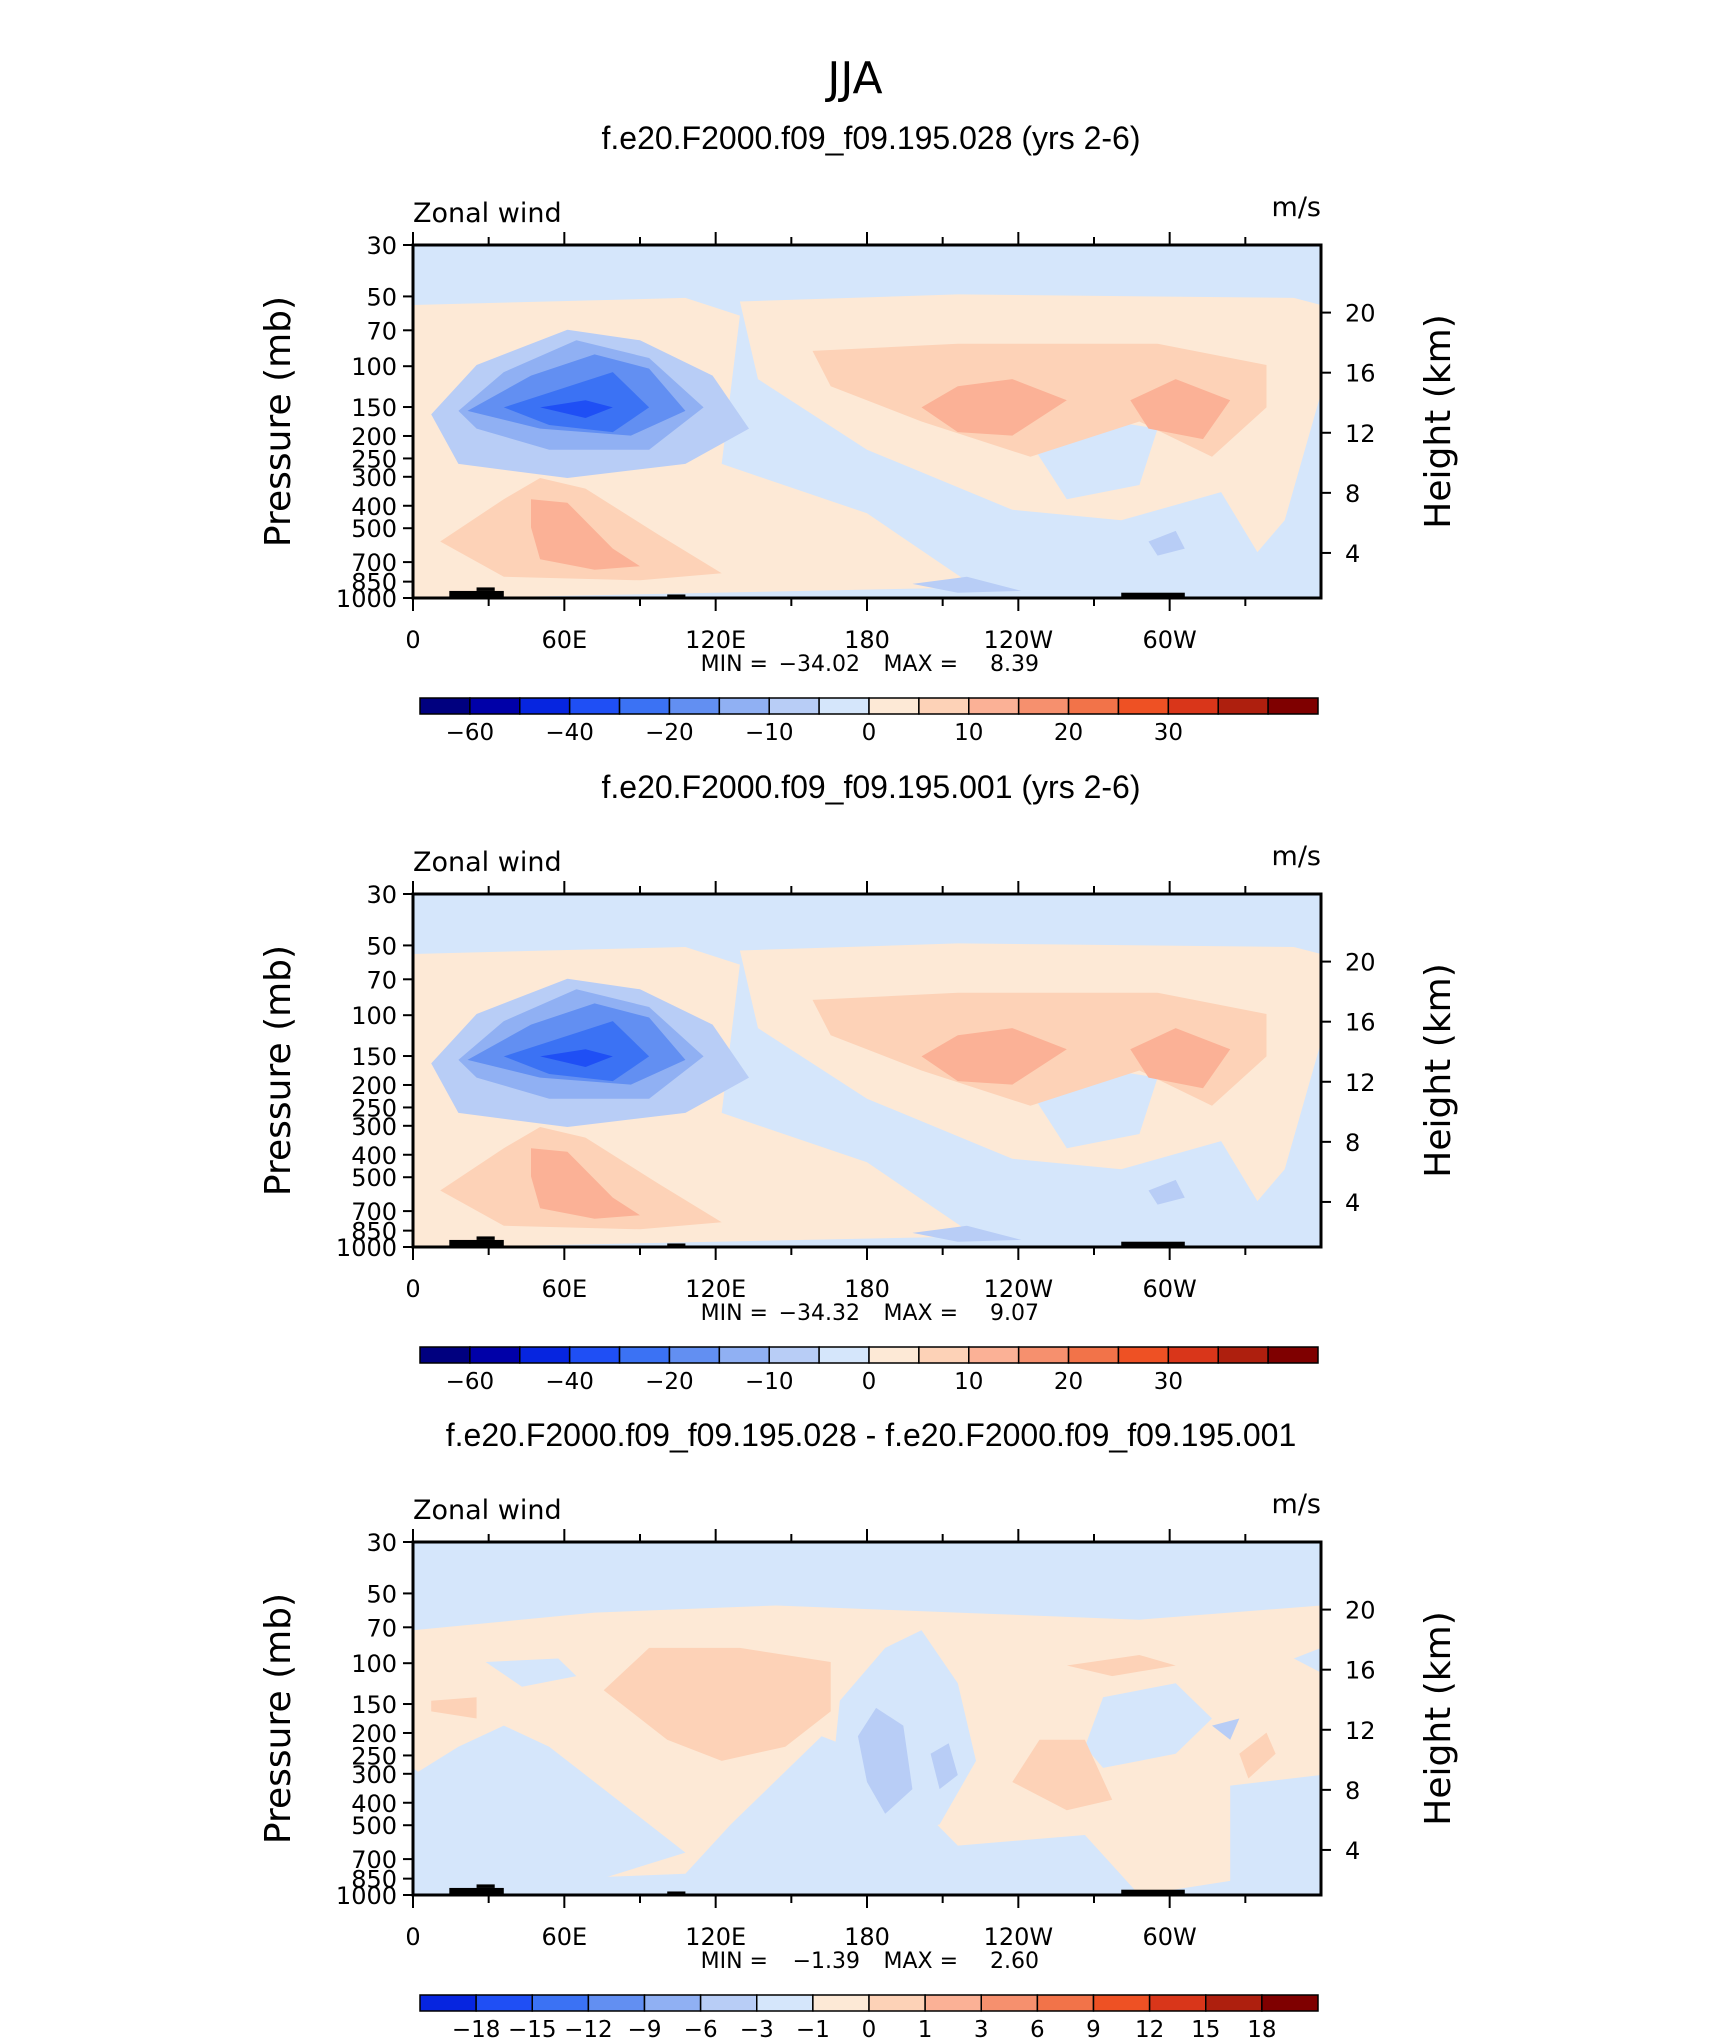 The image size is (1710, 2038). What do you see at coordinates (769, 1382) in the screenshot?
I see `colorbar-label: −10` at bounding box center [769, 1382].